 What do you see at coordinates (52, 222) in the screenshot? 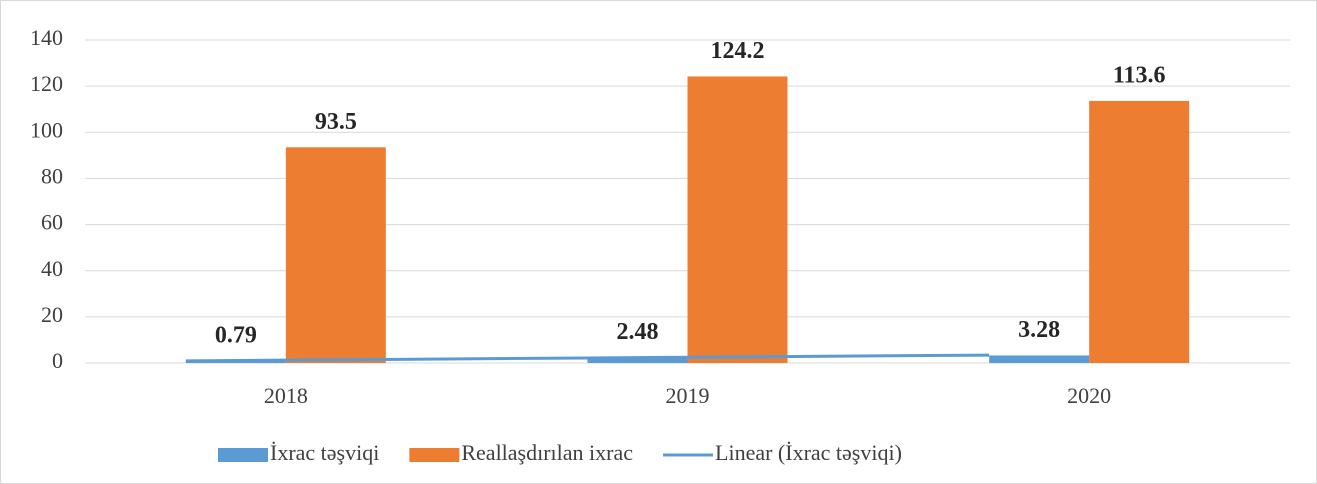
I see `y-tick-label: 60` at bounding box center [52, 222].